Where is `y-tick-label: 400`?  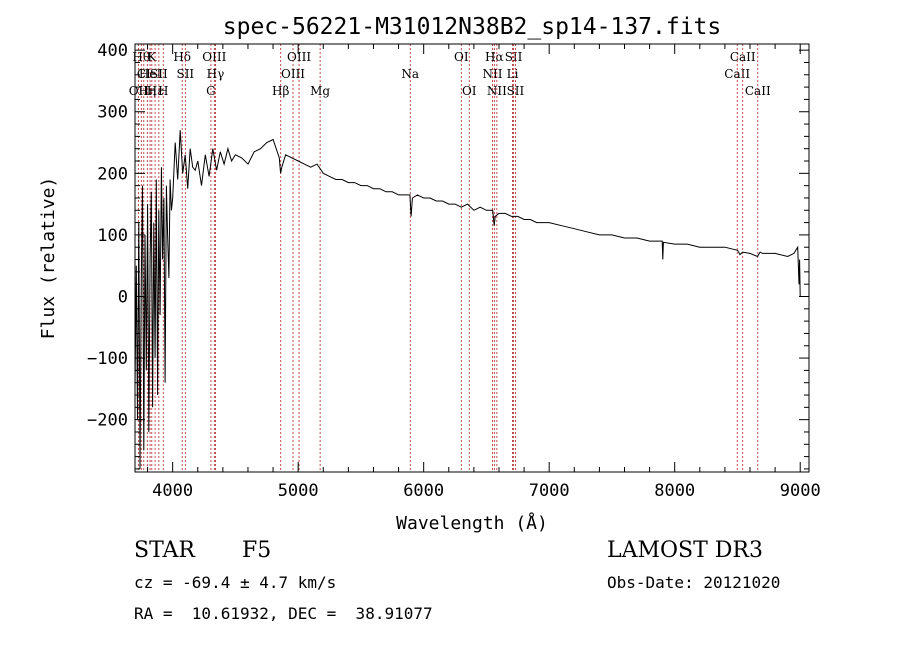
y-tick-label: 400 is located at coordinates (112, 51).